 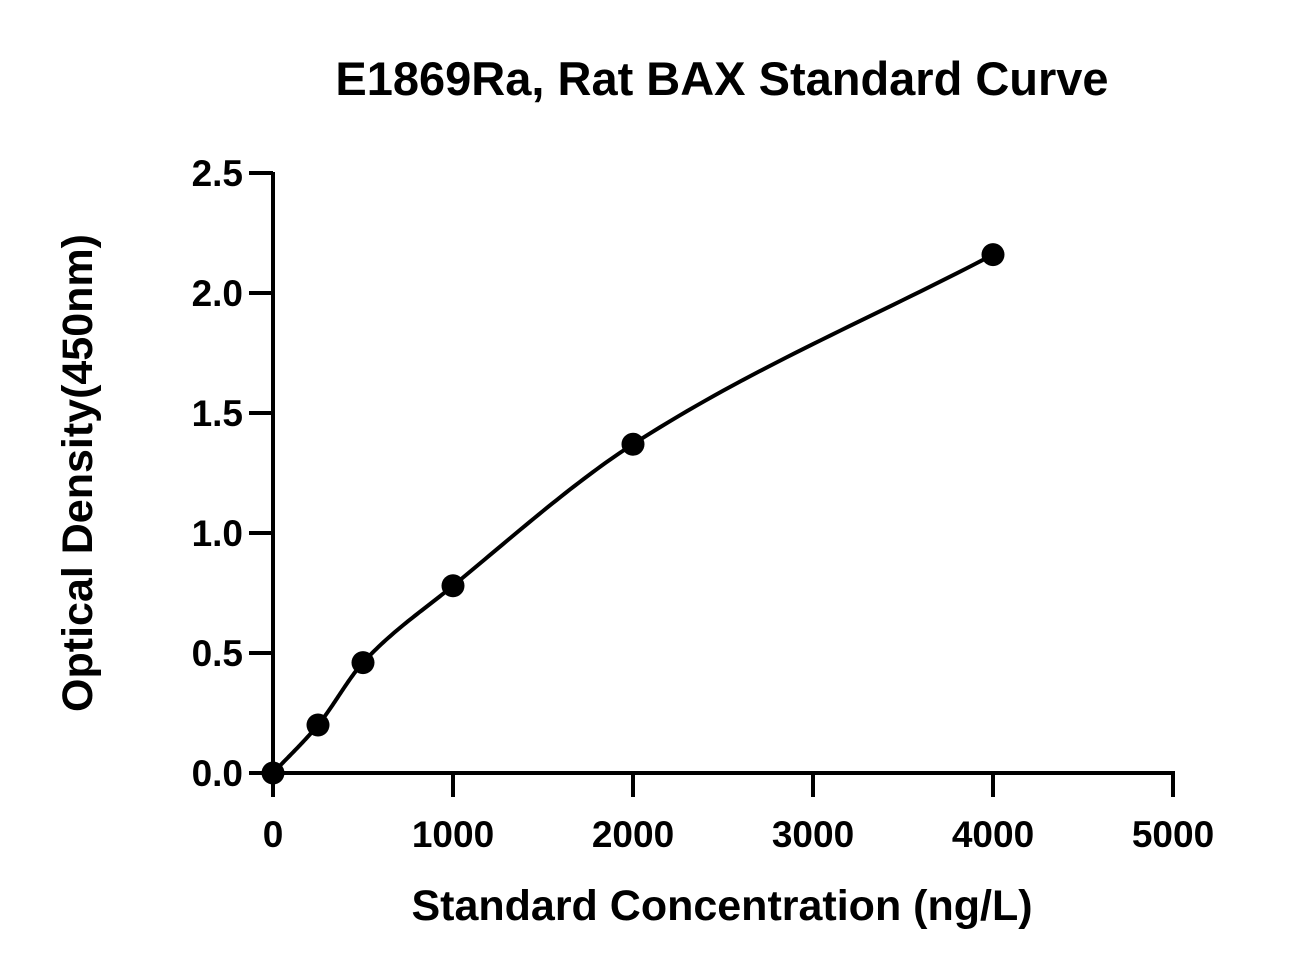 What do you see at coordinates (78, 473) in the screenshot?
I see `y-axis-label: Optical Density(450nm)` at bounding box center [78, 473].